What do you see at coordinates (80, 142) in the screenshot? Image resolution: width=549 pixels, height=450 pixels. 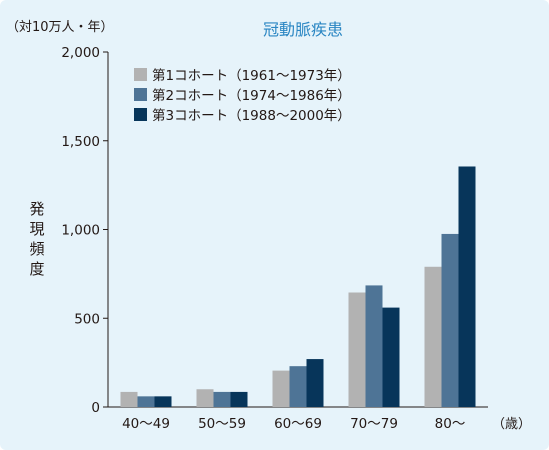 I see `y-tick-label: 1,500` at bounding box center [80, 142].